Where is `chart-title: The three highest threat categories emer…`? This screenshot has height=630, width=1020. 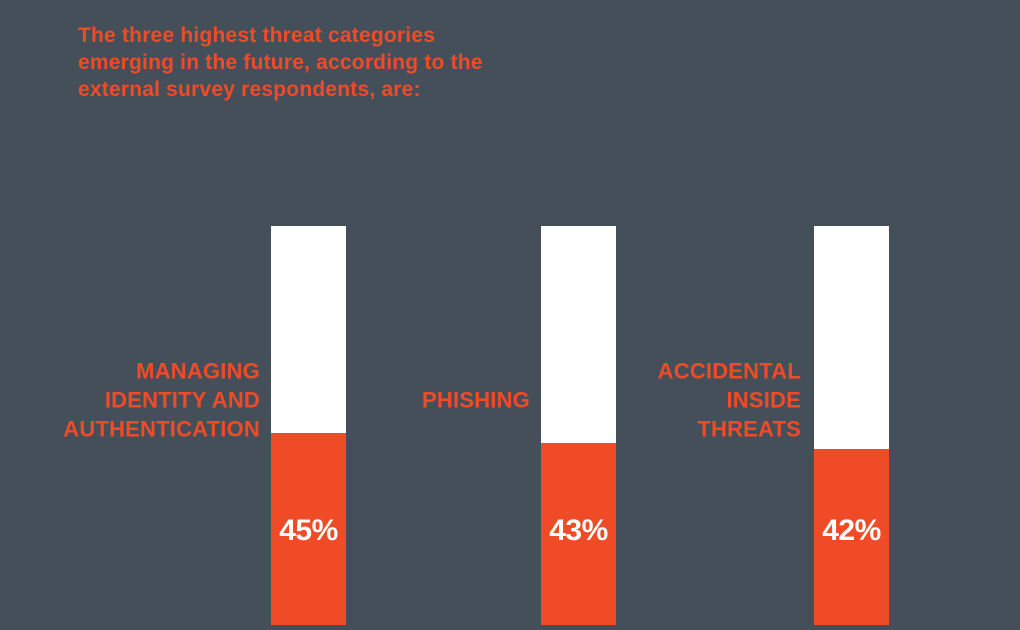
chart-title: The three highest threat categories emer… is located at coordinates (280, 62).